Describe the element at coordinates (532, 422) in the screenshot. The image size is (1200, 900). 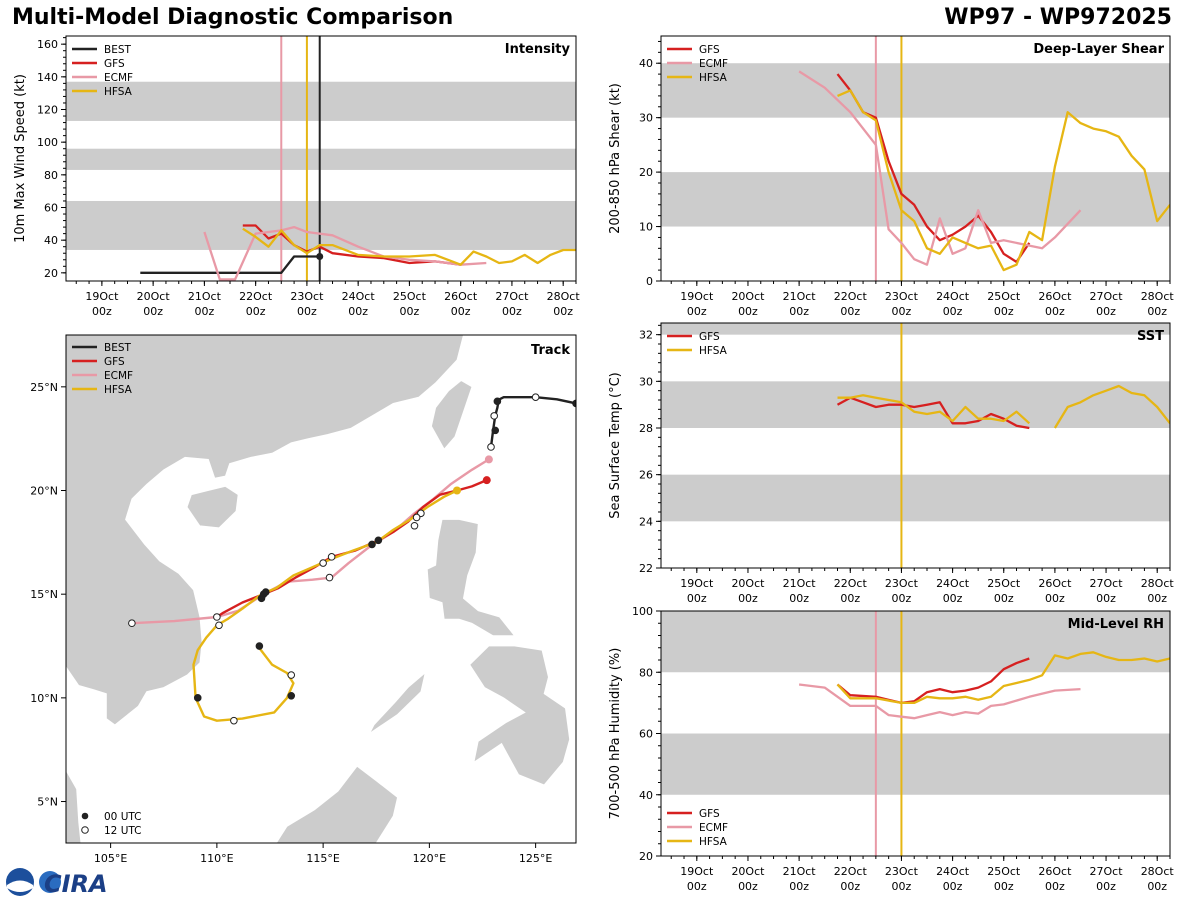
I see `track-series-best` at that location.